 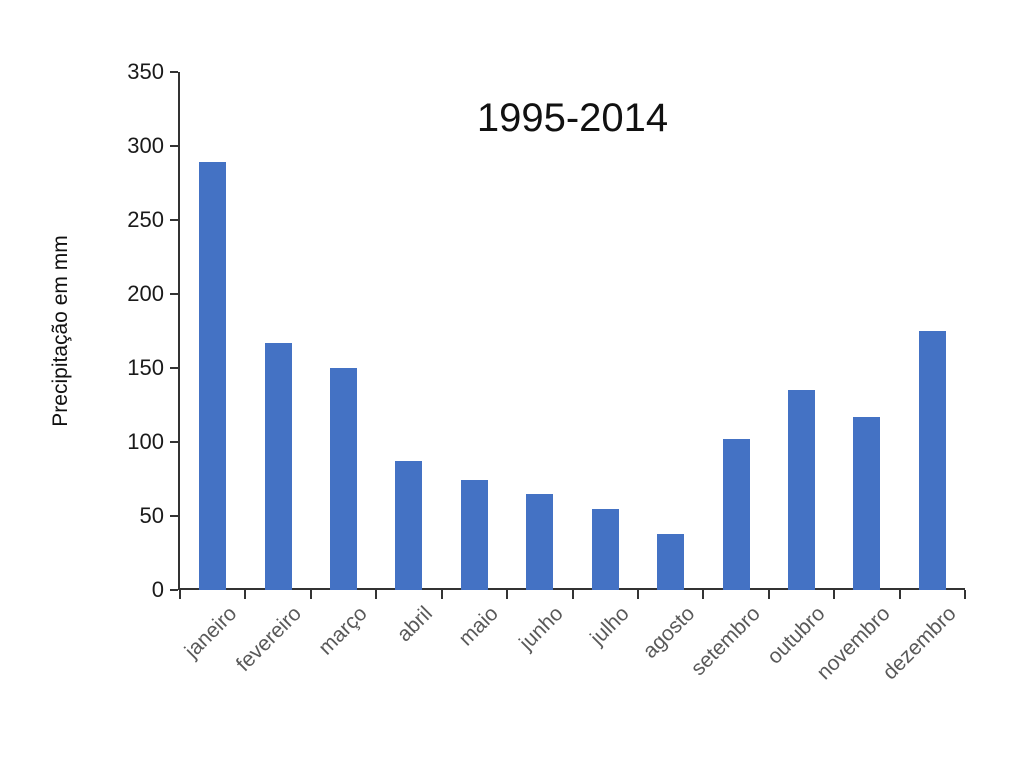 What do you see at coordinates (145, 367) in the screenshot?
I see `y-tick-label: 150` at bounding box center [145, 367].